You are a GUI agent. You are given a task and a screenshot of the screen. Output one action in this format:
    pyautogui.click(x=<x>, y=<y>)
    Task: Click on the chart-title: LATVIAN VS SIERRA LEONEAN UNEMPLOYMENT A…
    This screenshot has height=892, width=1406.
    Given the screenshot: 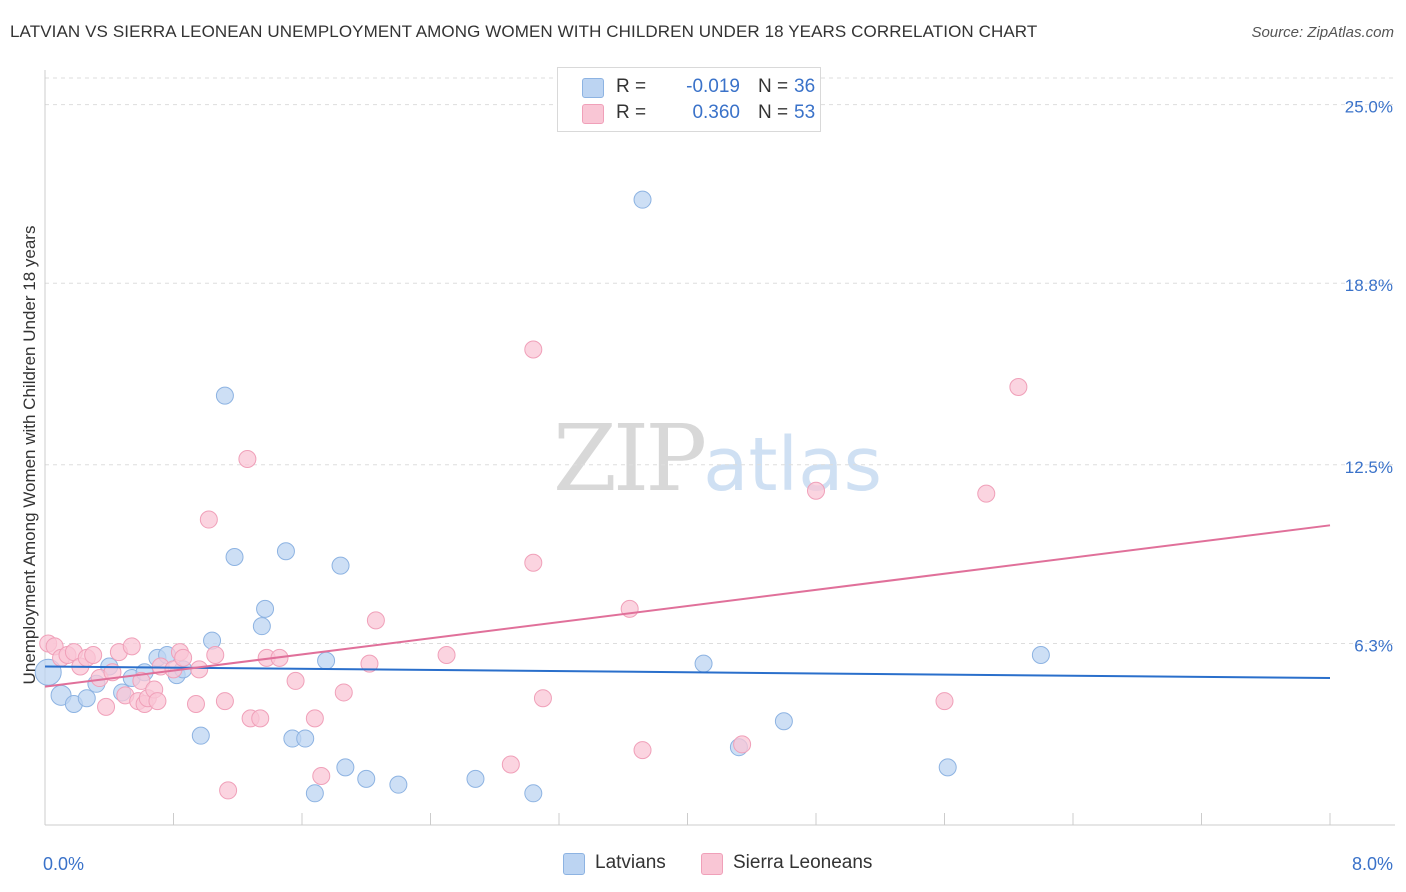 What is the action you would take?
    pyautogui.click(x=524, y=31)
    